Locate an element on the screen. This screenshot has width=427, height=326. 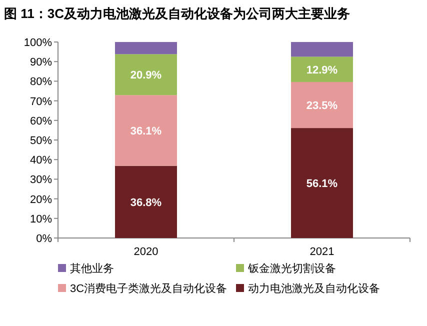
data-label: 36.1% is located at coordinates (146, 131).